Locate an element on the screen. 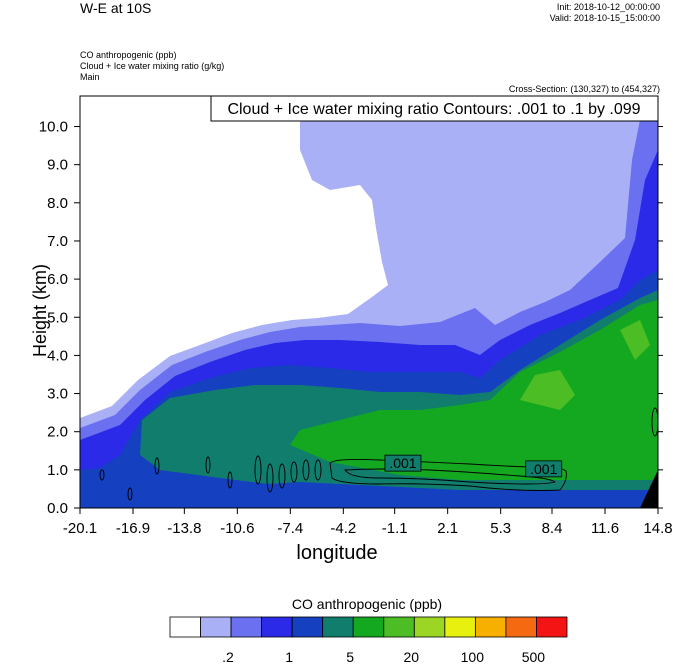 The image size is (674, 667). colorbar-tick-label: 20 is located at coordinates (411, 657).